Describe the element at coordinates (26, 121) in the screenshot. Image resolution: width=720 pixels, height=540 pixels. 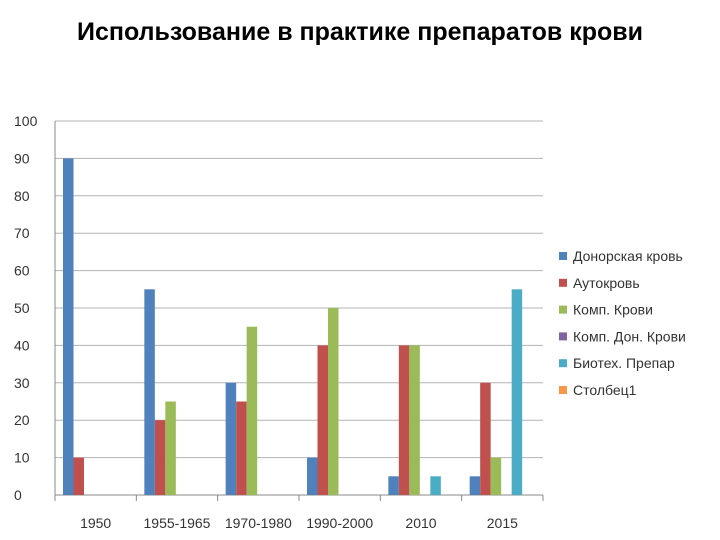
I see `y-tick-label: 100` at that location.